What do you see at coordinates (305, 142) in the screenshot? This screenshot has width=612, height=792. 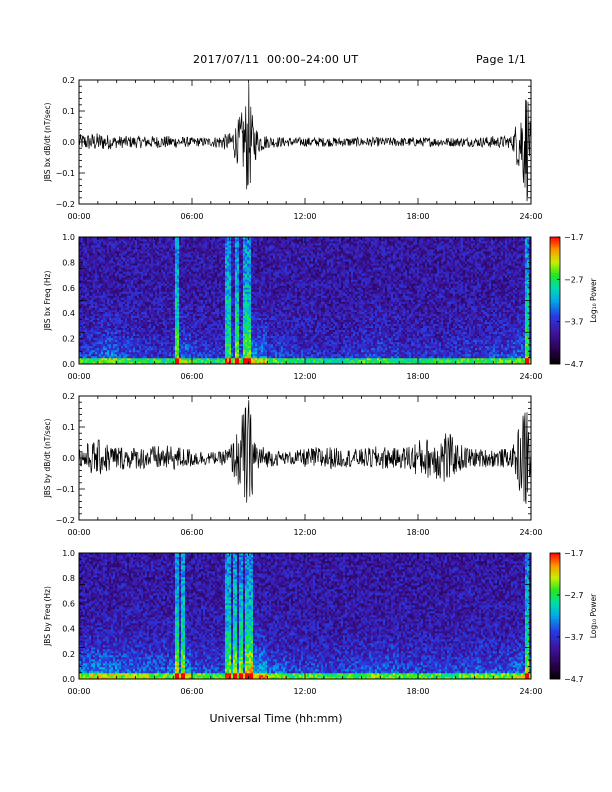 I see `waveform-series` at bounding box center [305, 142].